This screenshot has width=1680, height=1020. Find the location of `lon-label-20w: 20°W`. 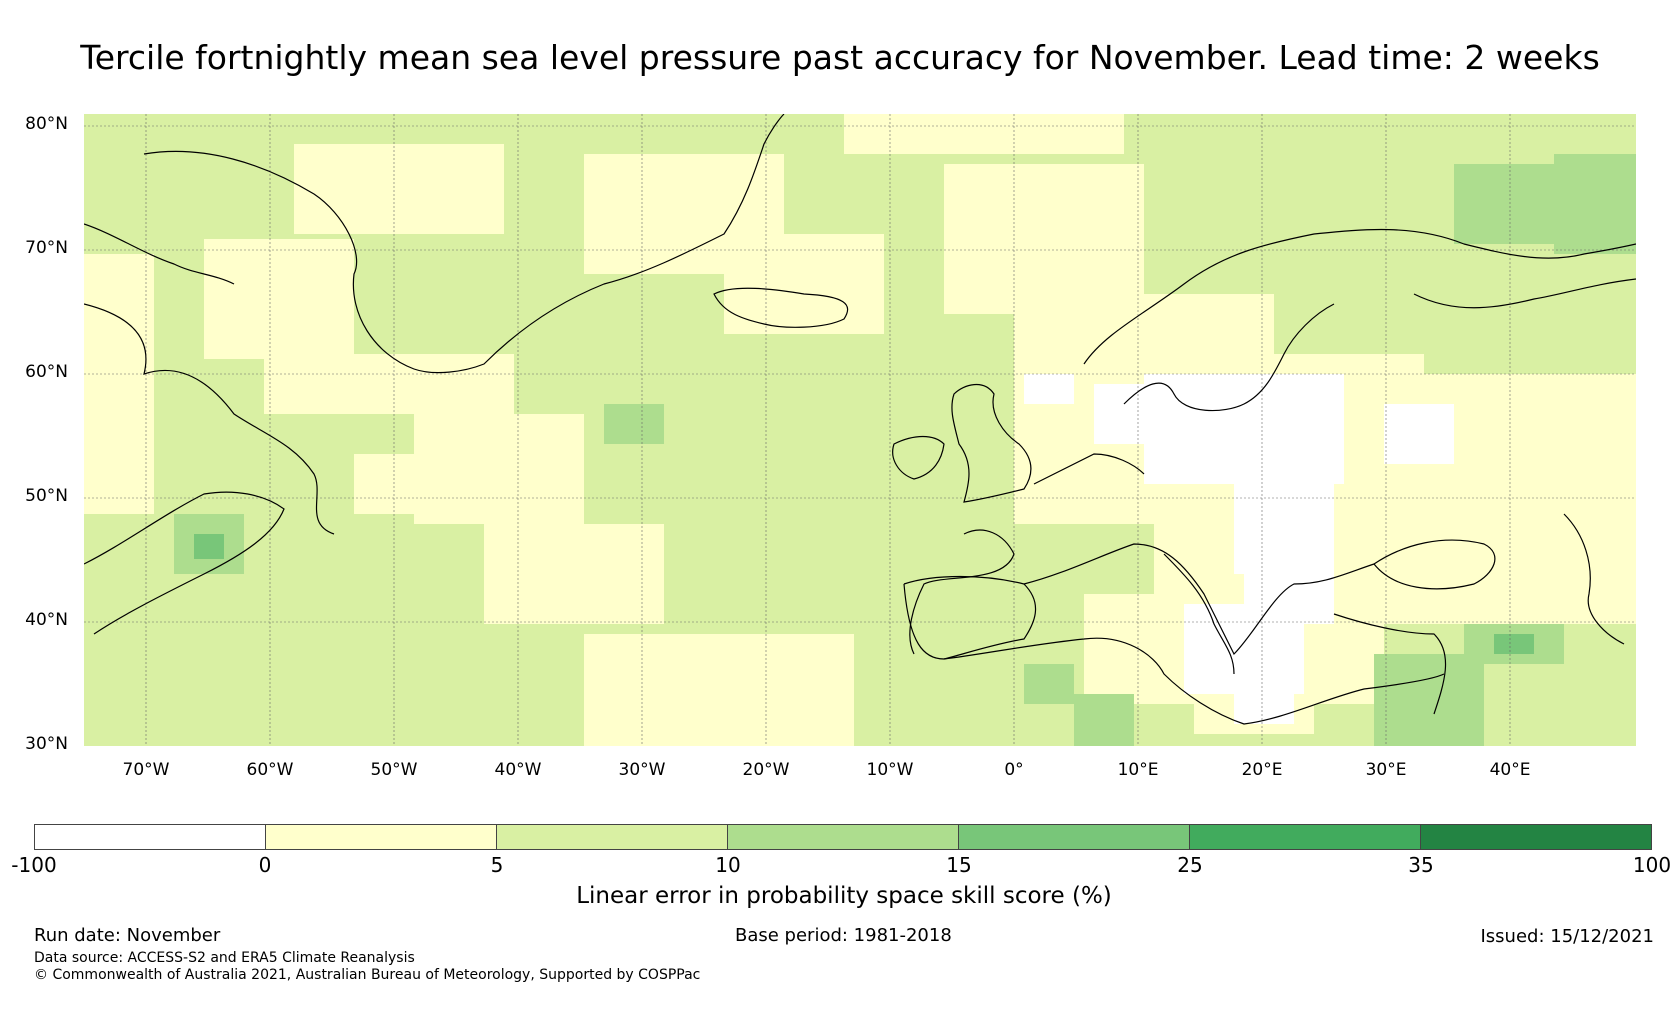

lon-label-20w: 20°W is located at coordinates (766, 770).